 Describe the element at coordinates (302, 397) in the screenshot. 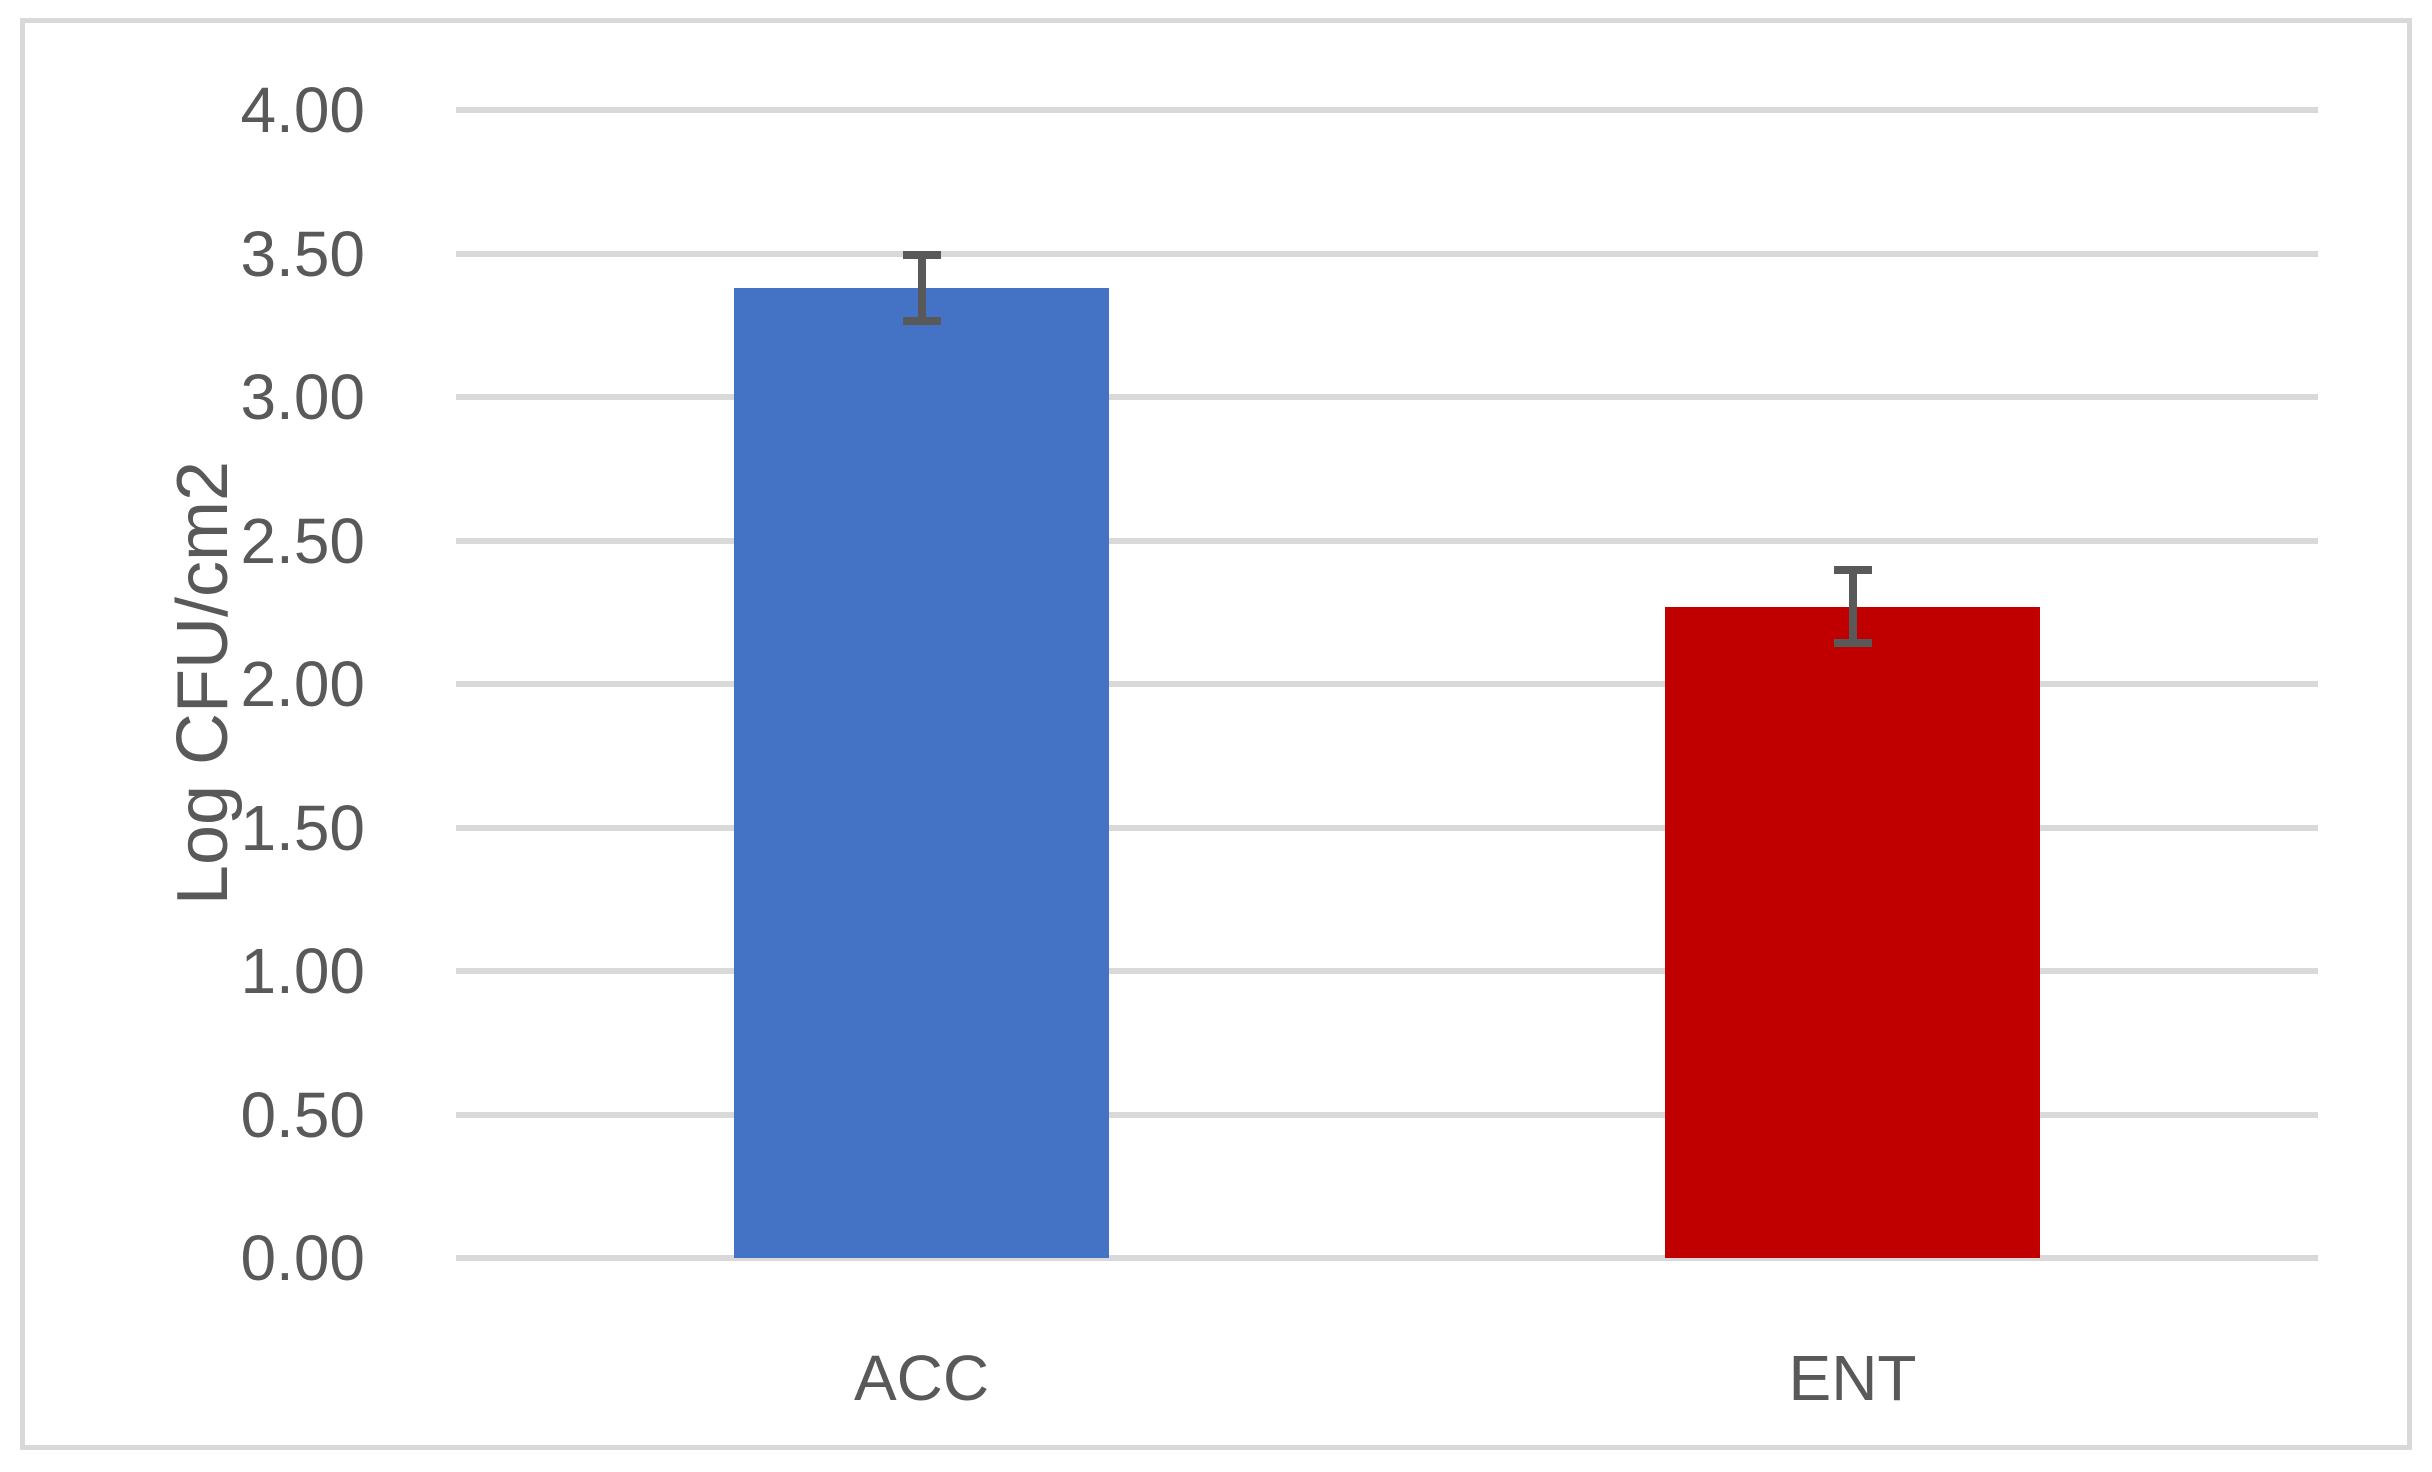

I see `y-tick-label: 3.00` at that location.